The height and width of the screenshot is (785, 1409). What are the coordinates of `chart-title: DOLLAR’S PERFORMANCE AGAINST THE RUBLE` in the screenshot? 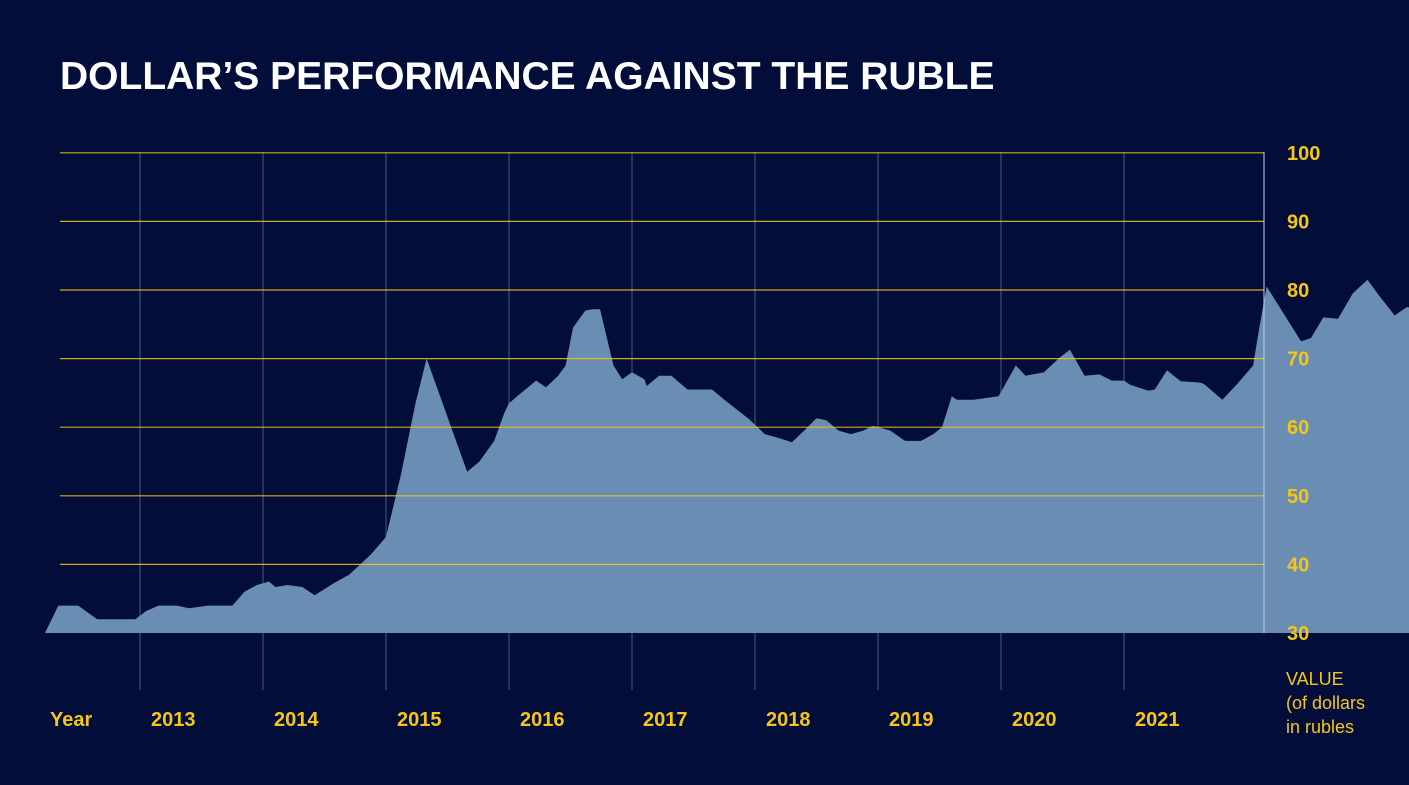 It's located at (527, 76).